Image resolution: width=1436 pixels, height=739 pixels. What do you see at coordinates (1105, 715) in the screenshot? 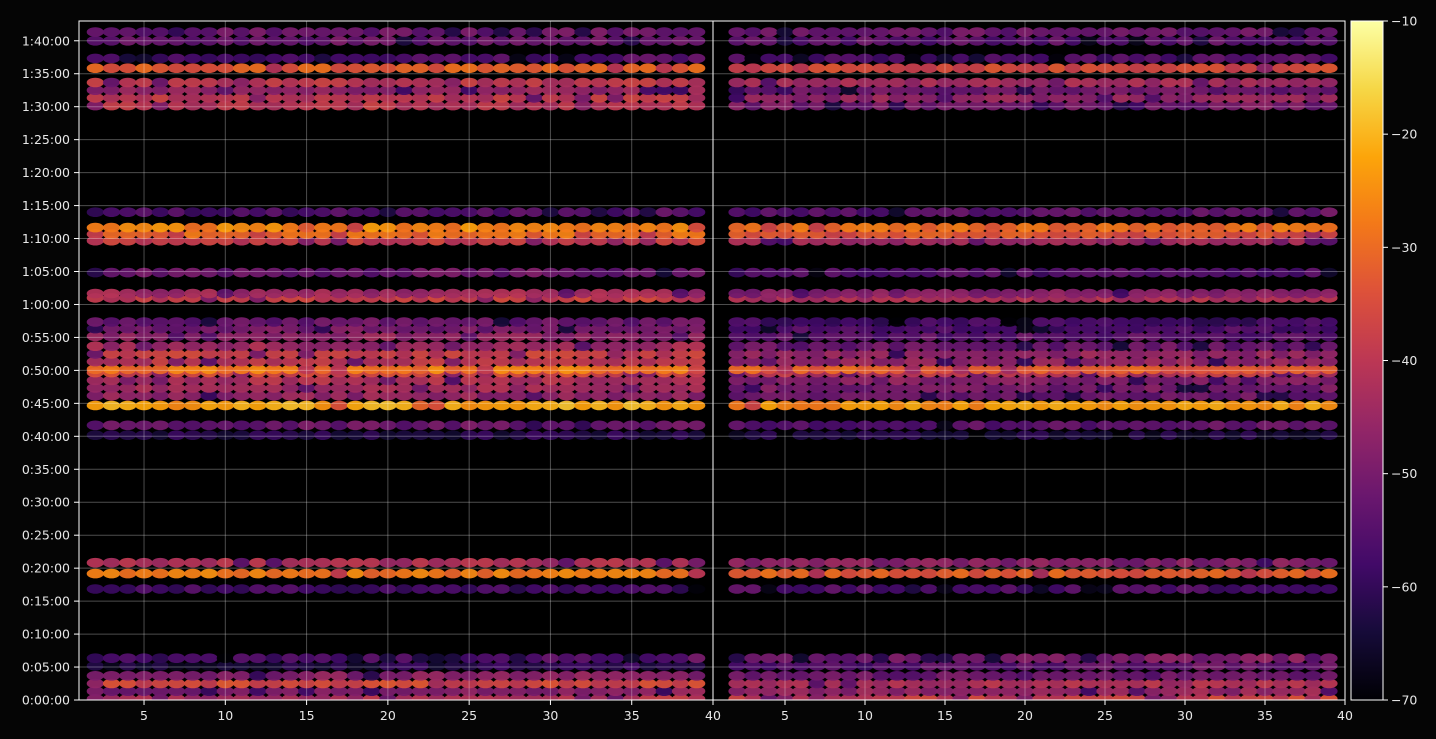
I see `x-tick-label: 25` at bounding box center [1105, 715].